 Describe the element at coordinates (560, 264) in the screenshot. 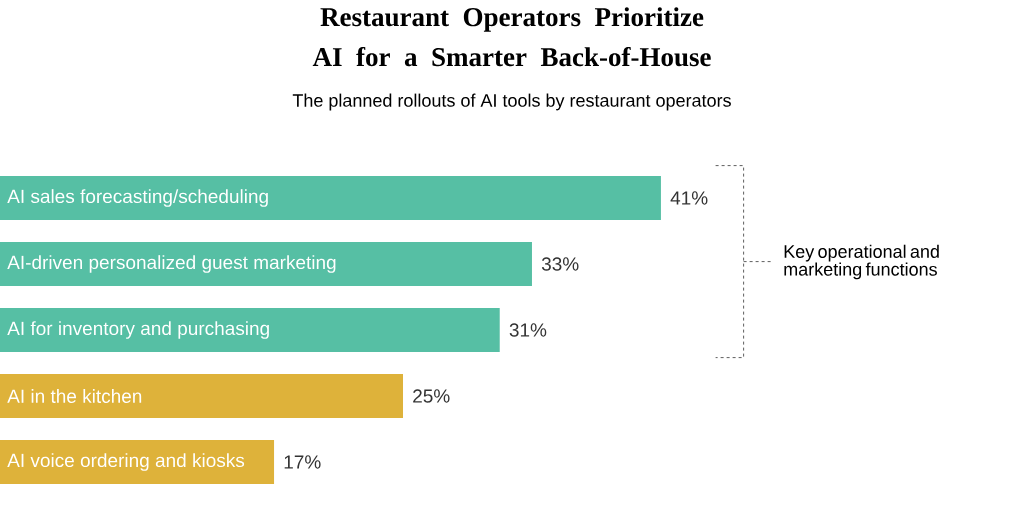

I see `data-label: 33%` at that location.